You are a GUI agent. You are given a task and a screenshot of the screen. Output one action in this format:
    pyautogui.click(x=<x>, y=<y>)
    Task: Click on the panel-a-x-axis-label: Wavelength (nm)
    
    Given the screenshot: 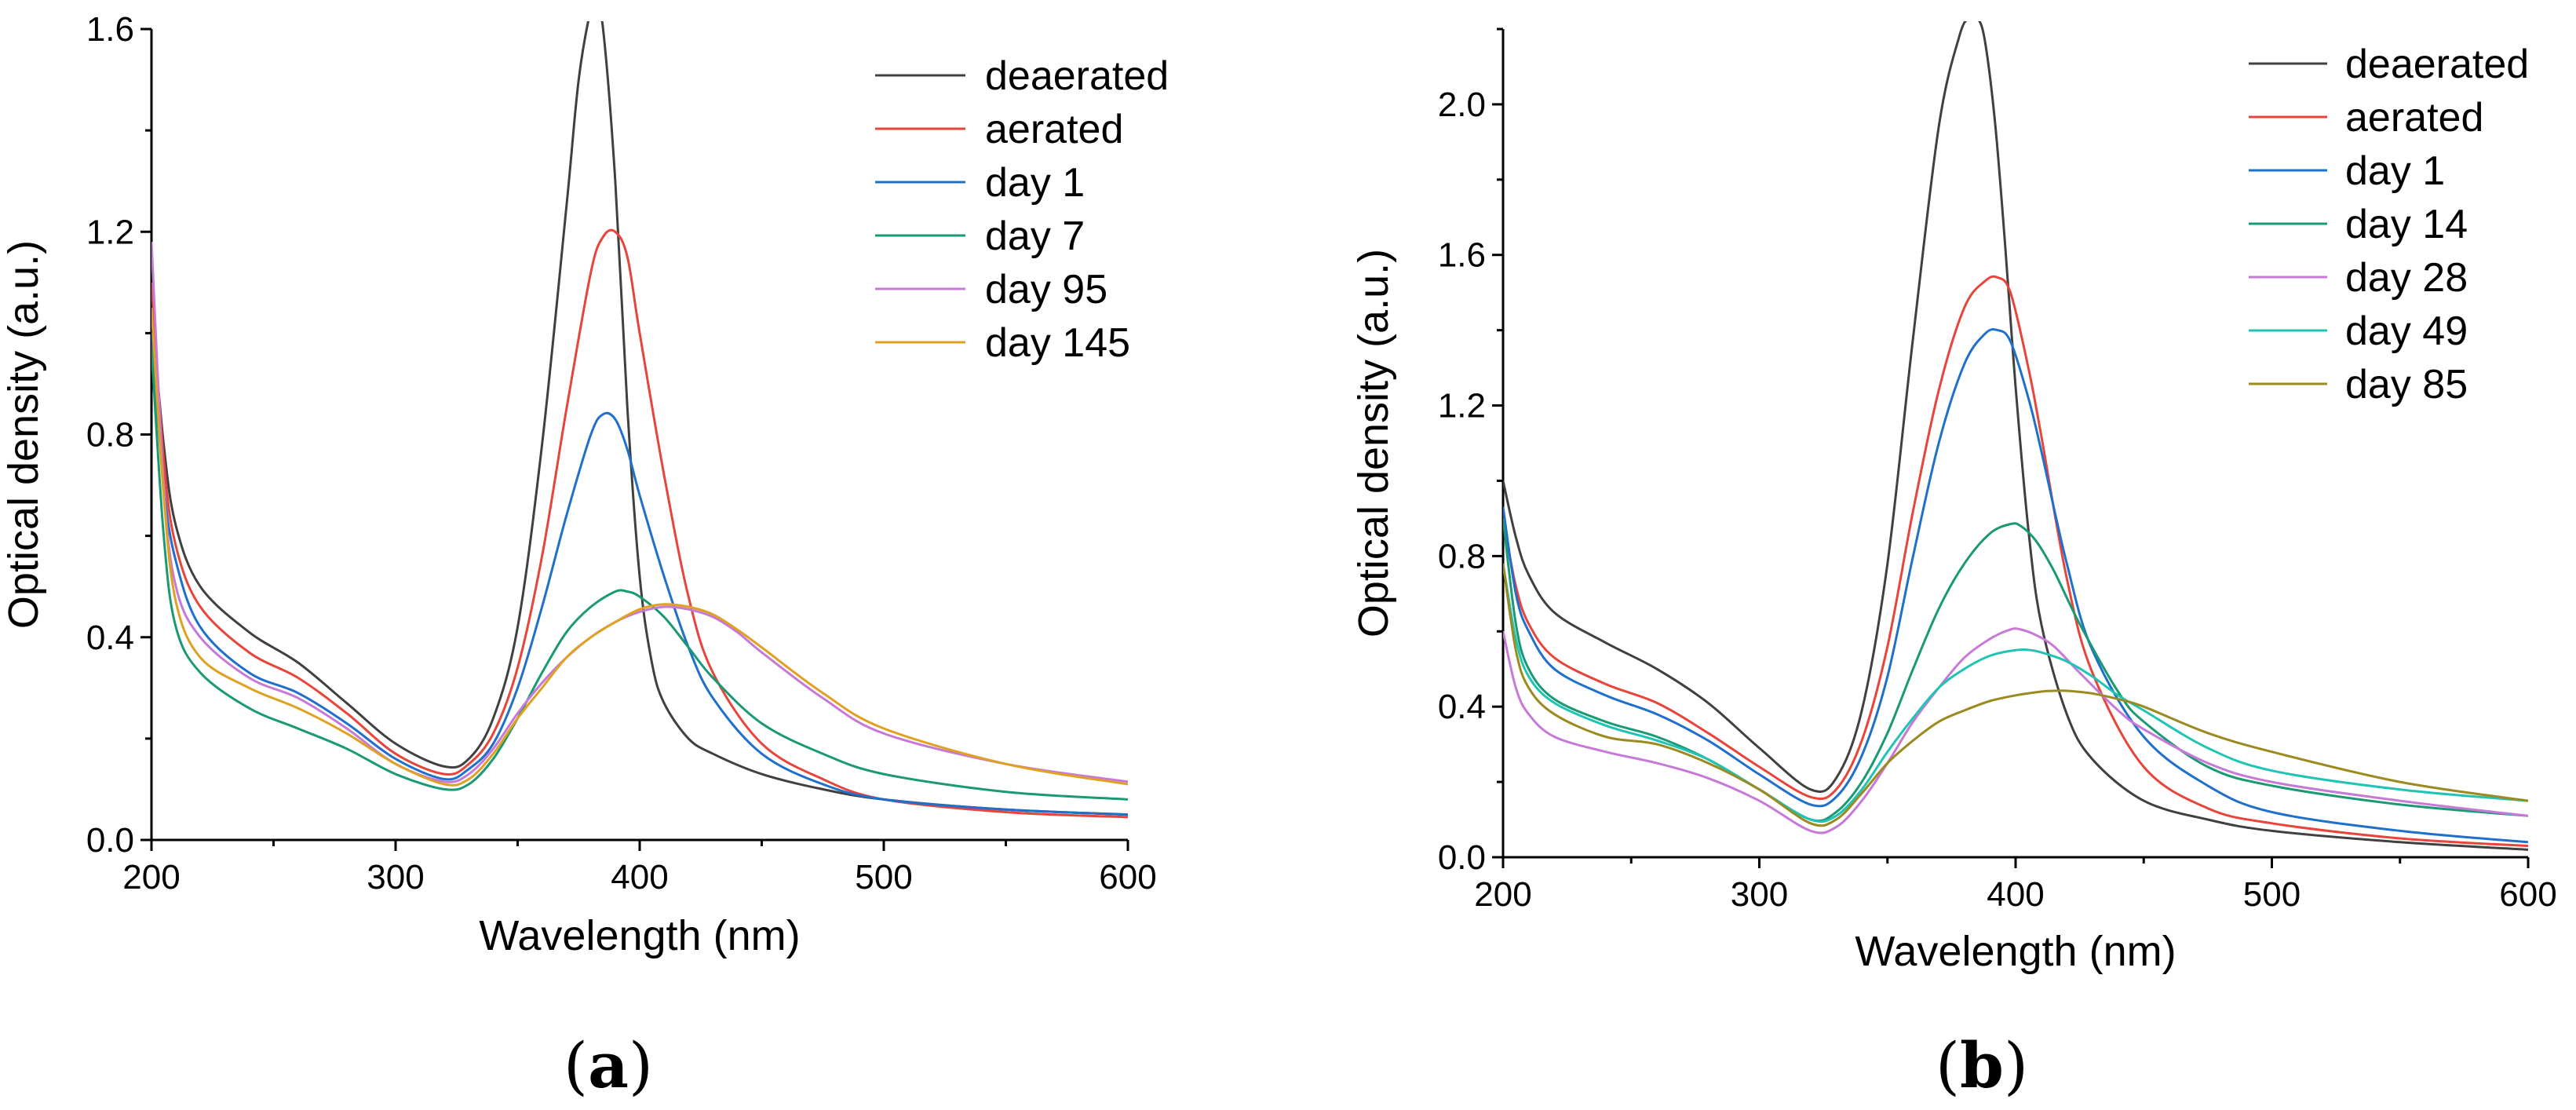 What is the action you would take?
    pyautogui.click(x=639, y=936)
    